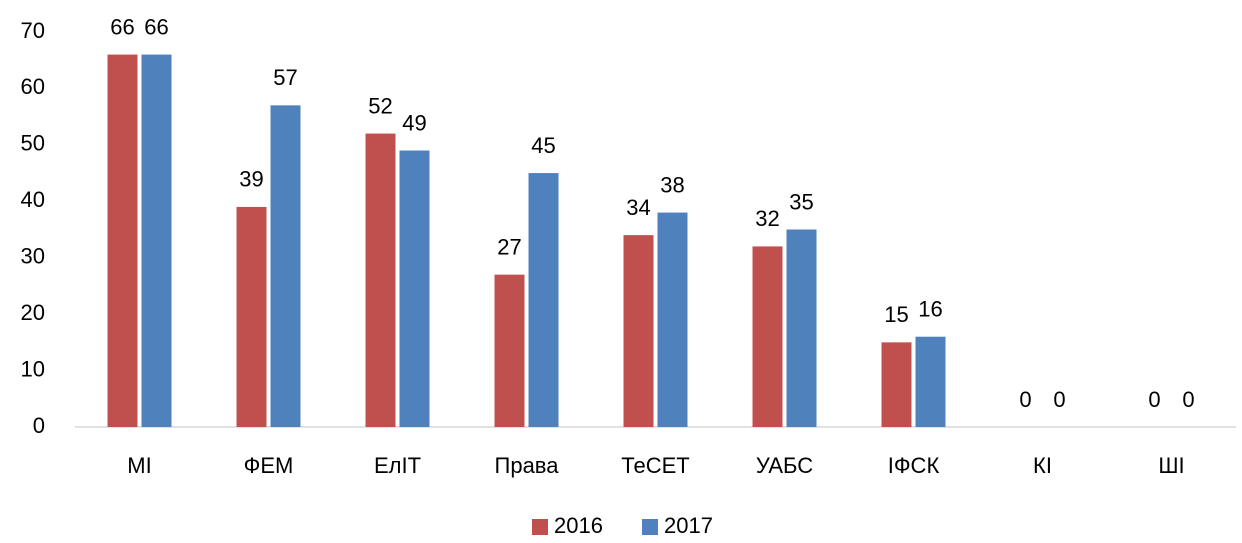 The image size is (1242, 543). I want to click on x-tick-label: ШІ, so click(1171, 465).